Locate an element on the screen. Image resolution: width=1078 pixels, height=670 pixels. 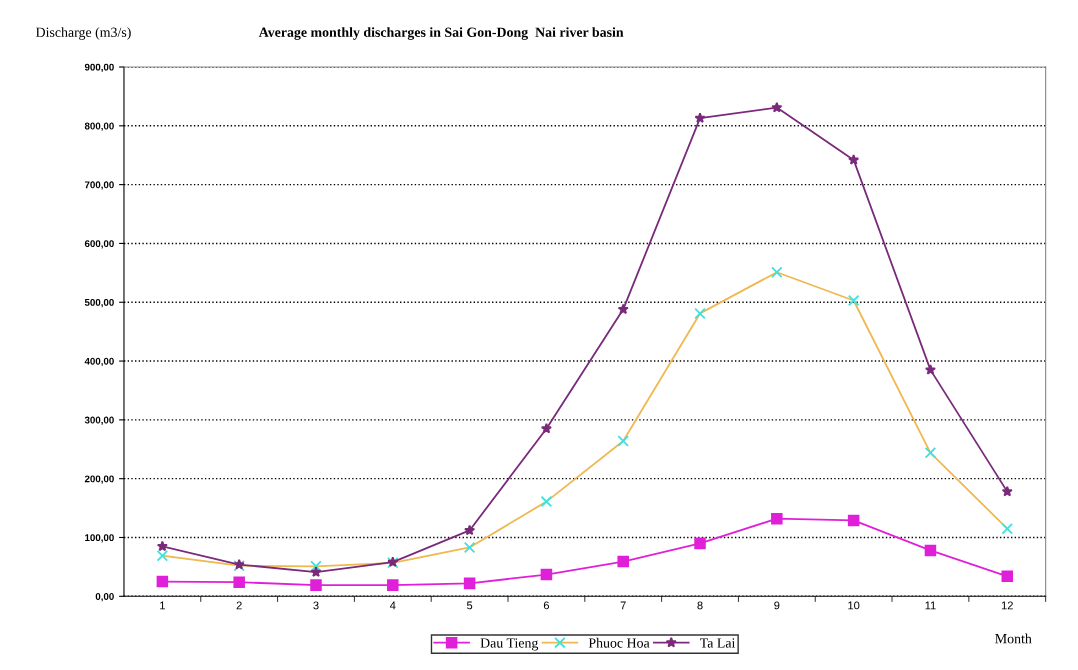
x-tick-label: 5 is located at coordinates (469, 605).